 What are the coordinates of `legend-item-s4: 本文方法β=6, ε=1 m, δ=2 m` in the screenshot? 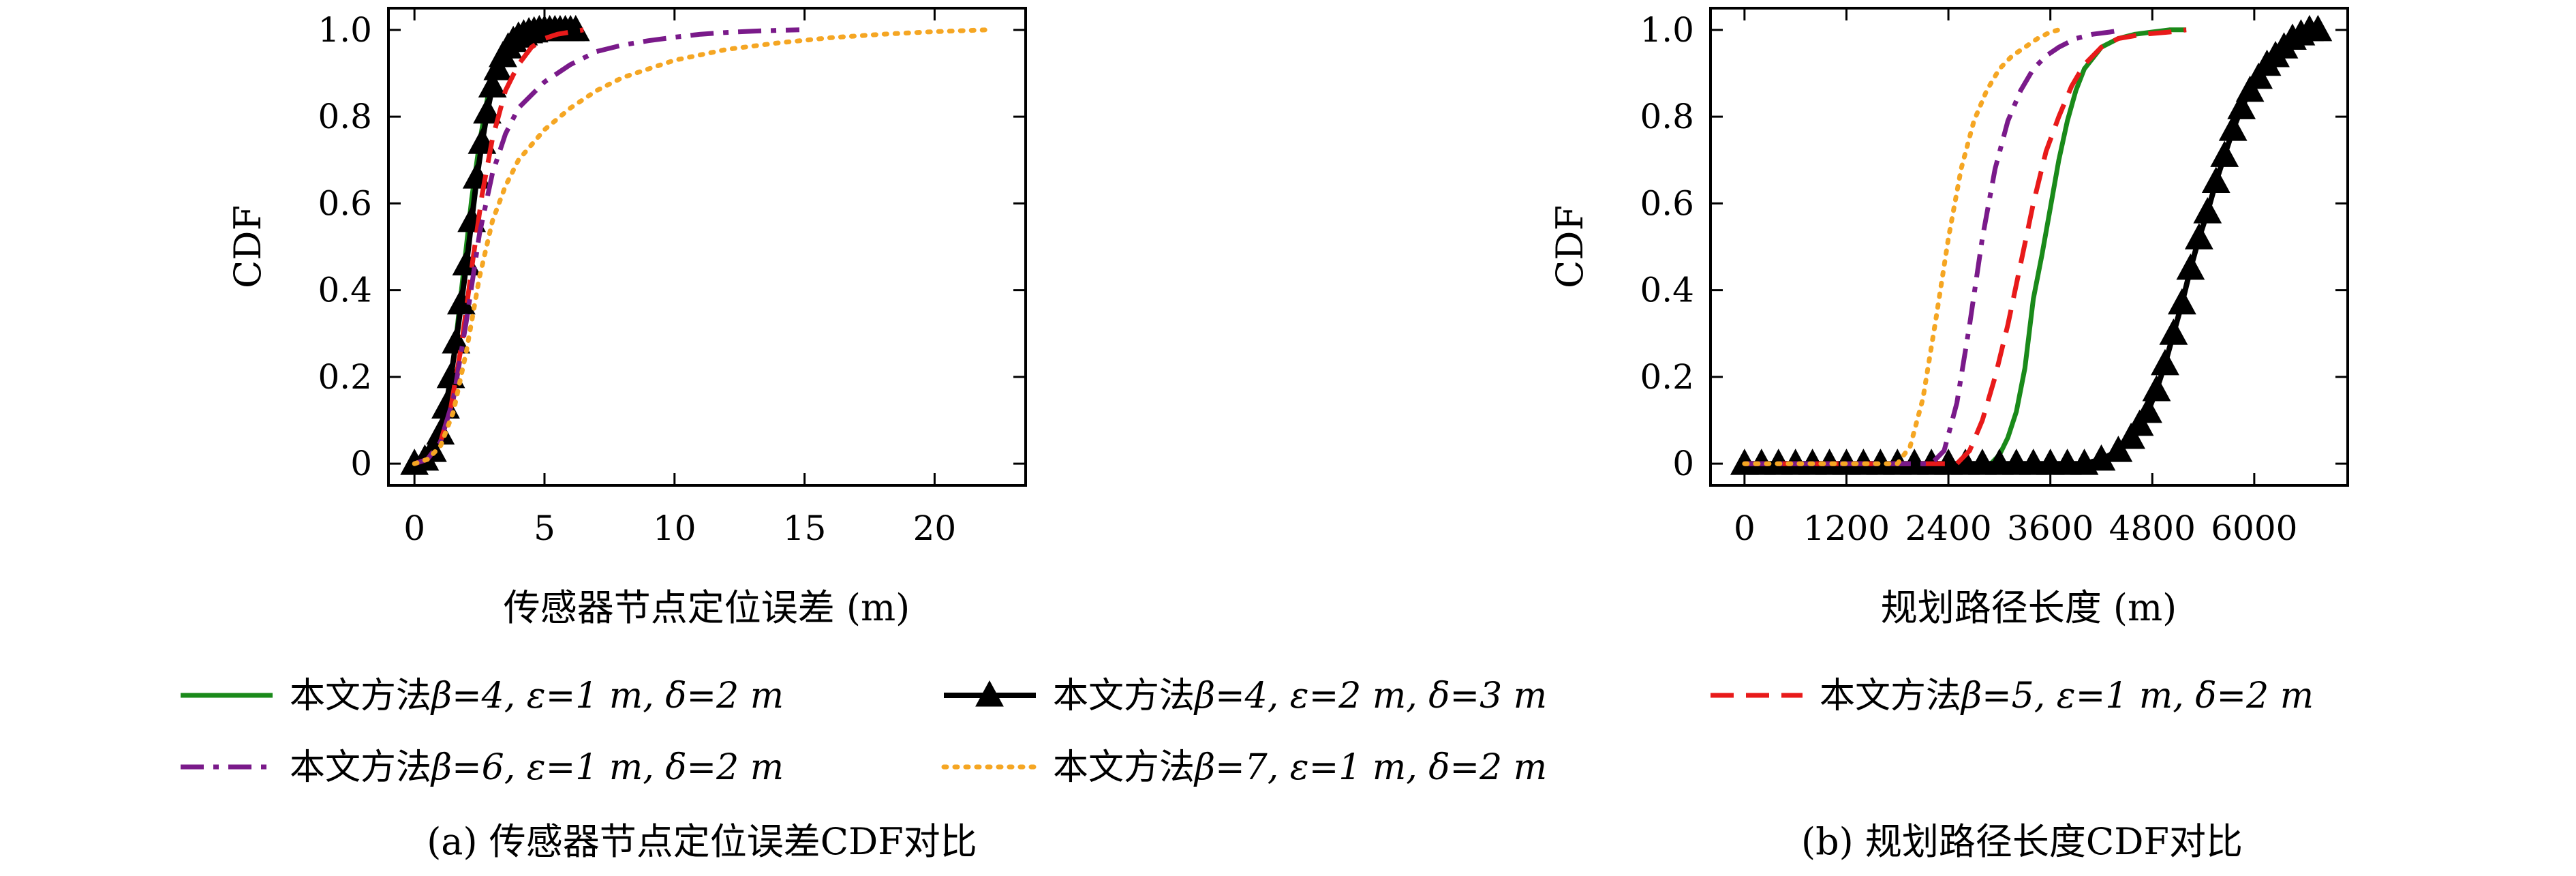 It's located at (482, 767).